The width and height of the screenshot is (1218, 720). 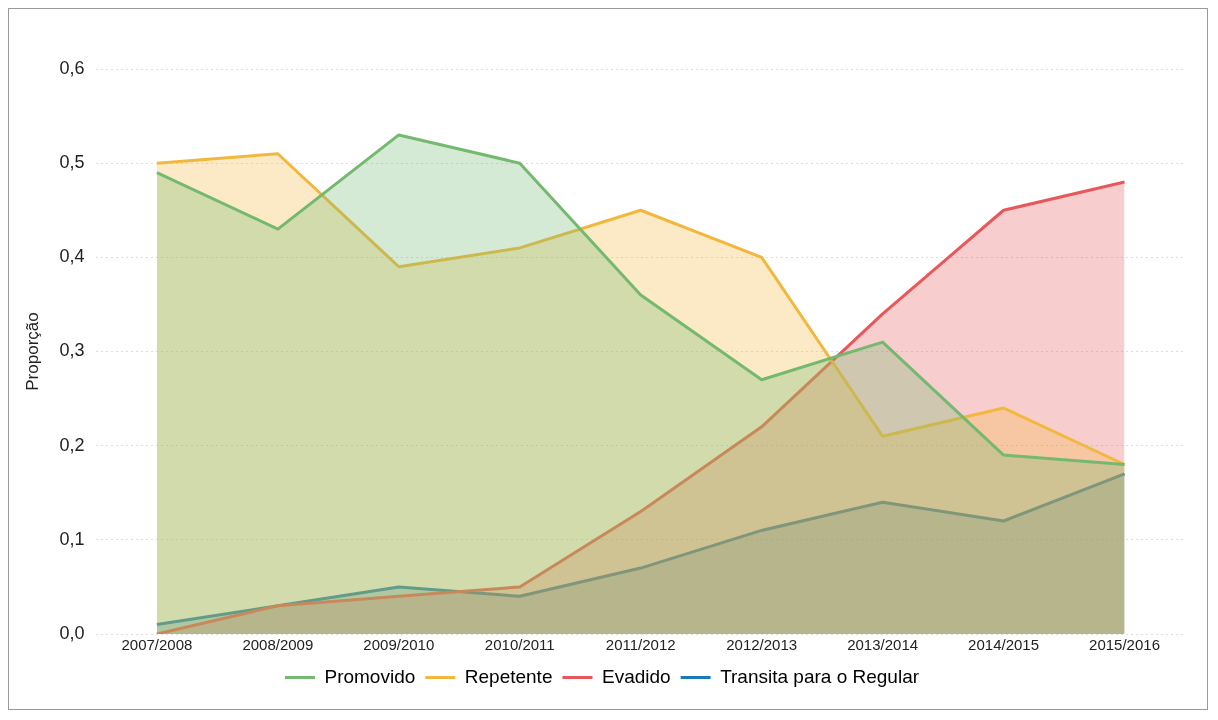 What do you see at coordinates (32, 351) in the screenshot?
I see `y-axis-title: Proporção` at bounding box center [32, 351].